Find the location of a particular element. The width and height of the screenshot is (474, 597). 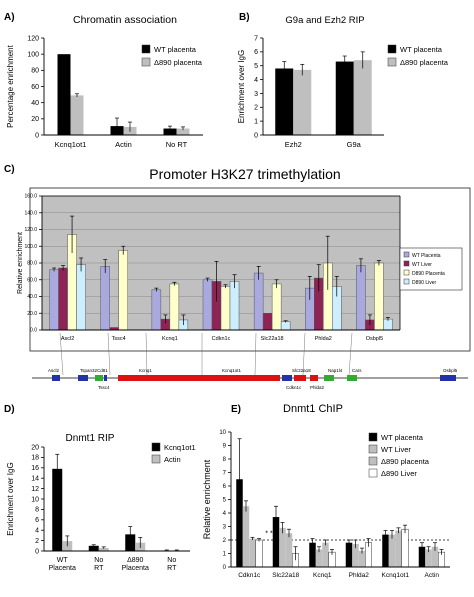

y-tick-label: 60 is located at coordinates (35, 87).